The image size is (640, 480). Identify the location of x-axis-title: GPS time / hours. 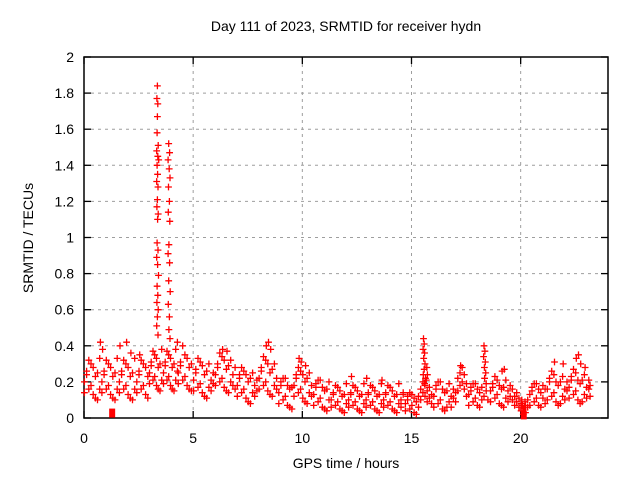
(346, 463).